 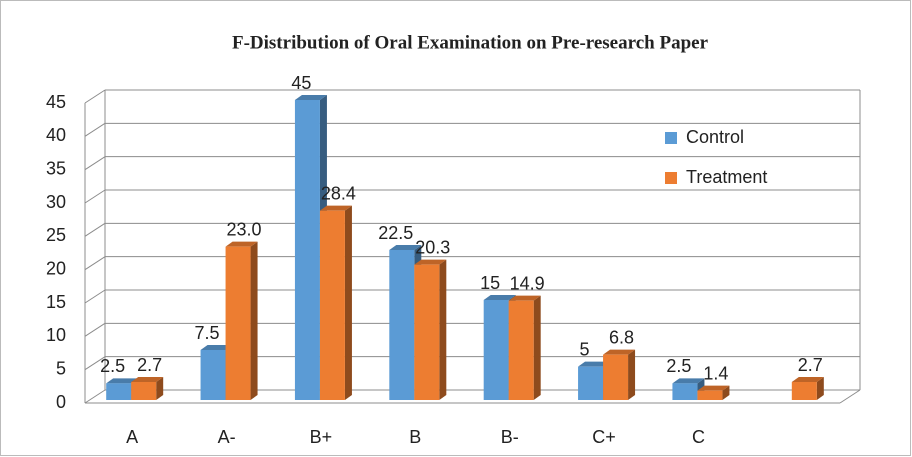 What do you see at coordinates (132, 437) in the screenshot?
I see `x-tick-label: A` at bounding box center [132, 437].